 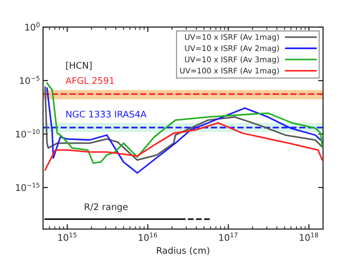 What do you see at coordinates (79, 66) in the screenshot?
I see `annotation: [HCN]` at bounding box center [79, 66].